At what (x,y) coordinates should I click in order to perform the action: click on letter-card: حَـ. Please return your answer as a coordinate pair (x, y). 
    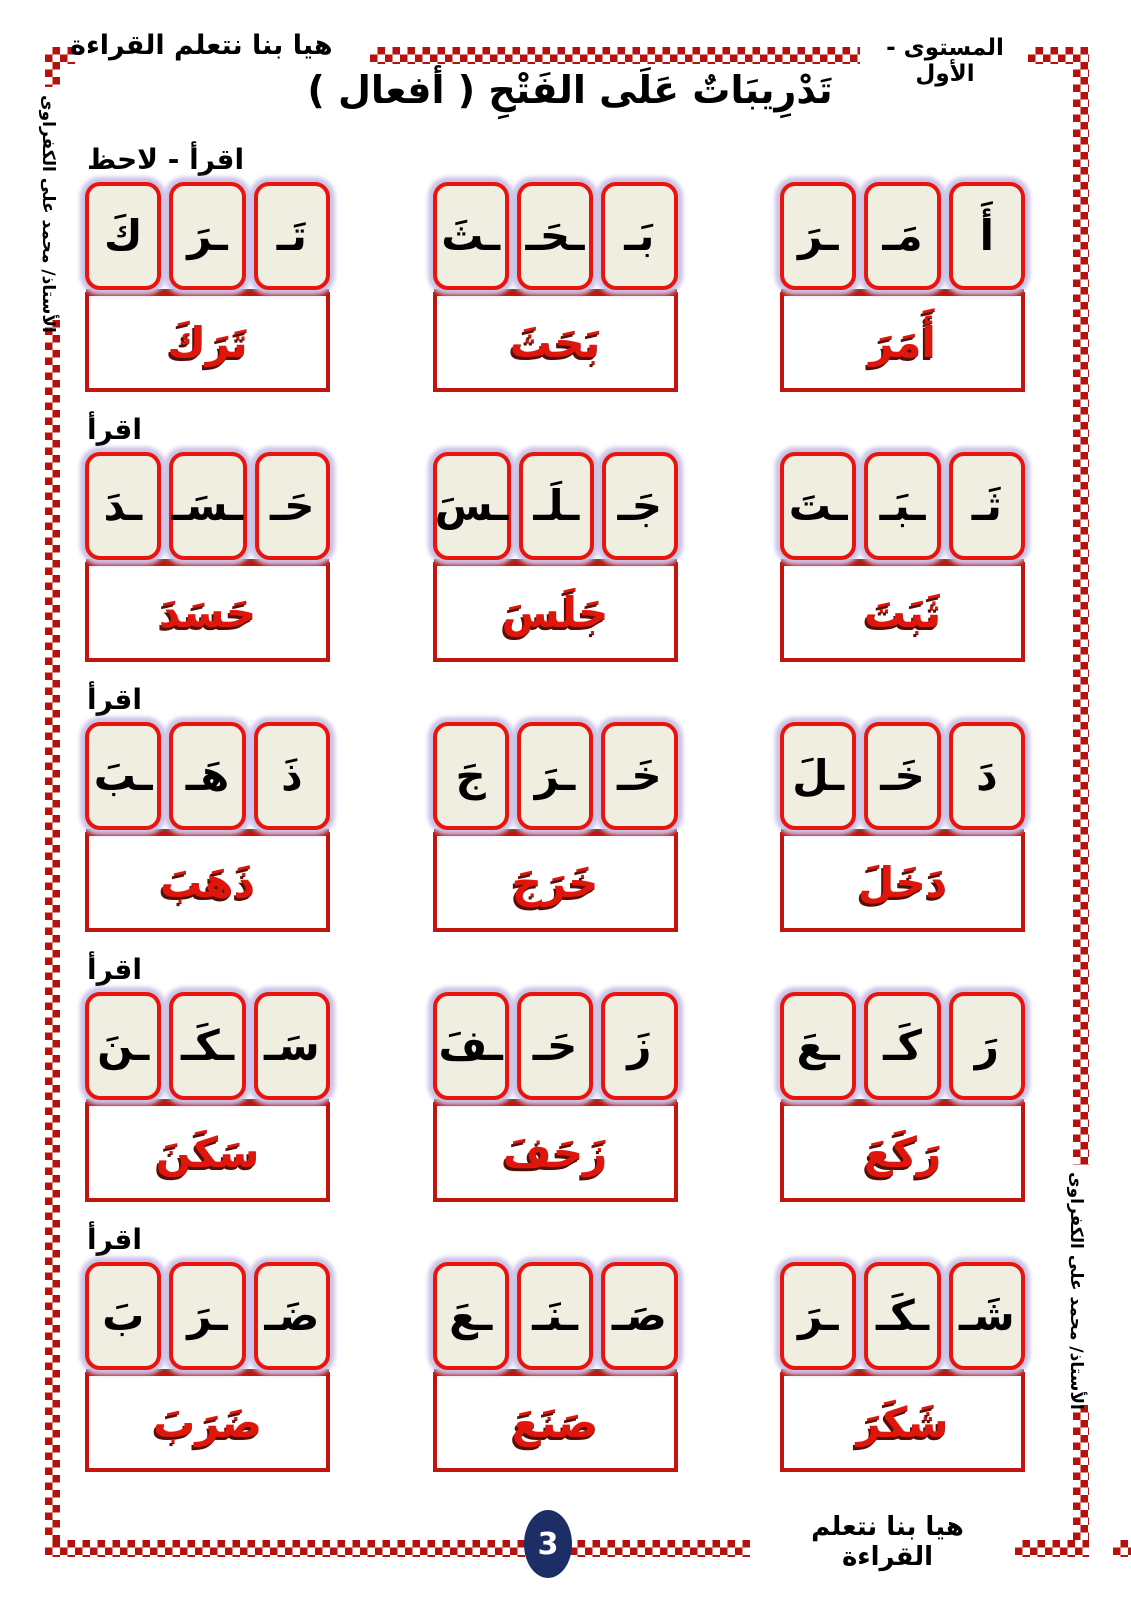
    Looking at the image, I should click on (555, 1046).